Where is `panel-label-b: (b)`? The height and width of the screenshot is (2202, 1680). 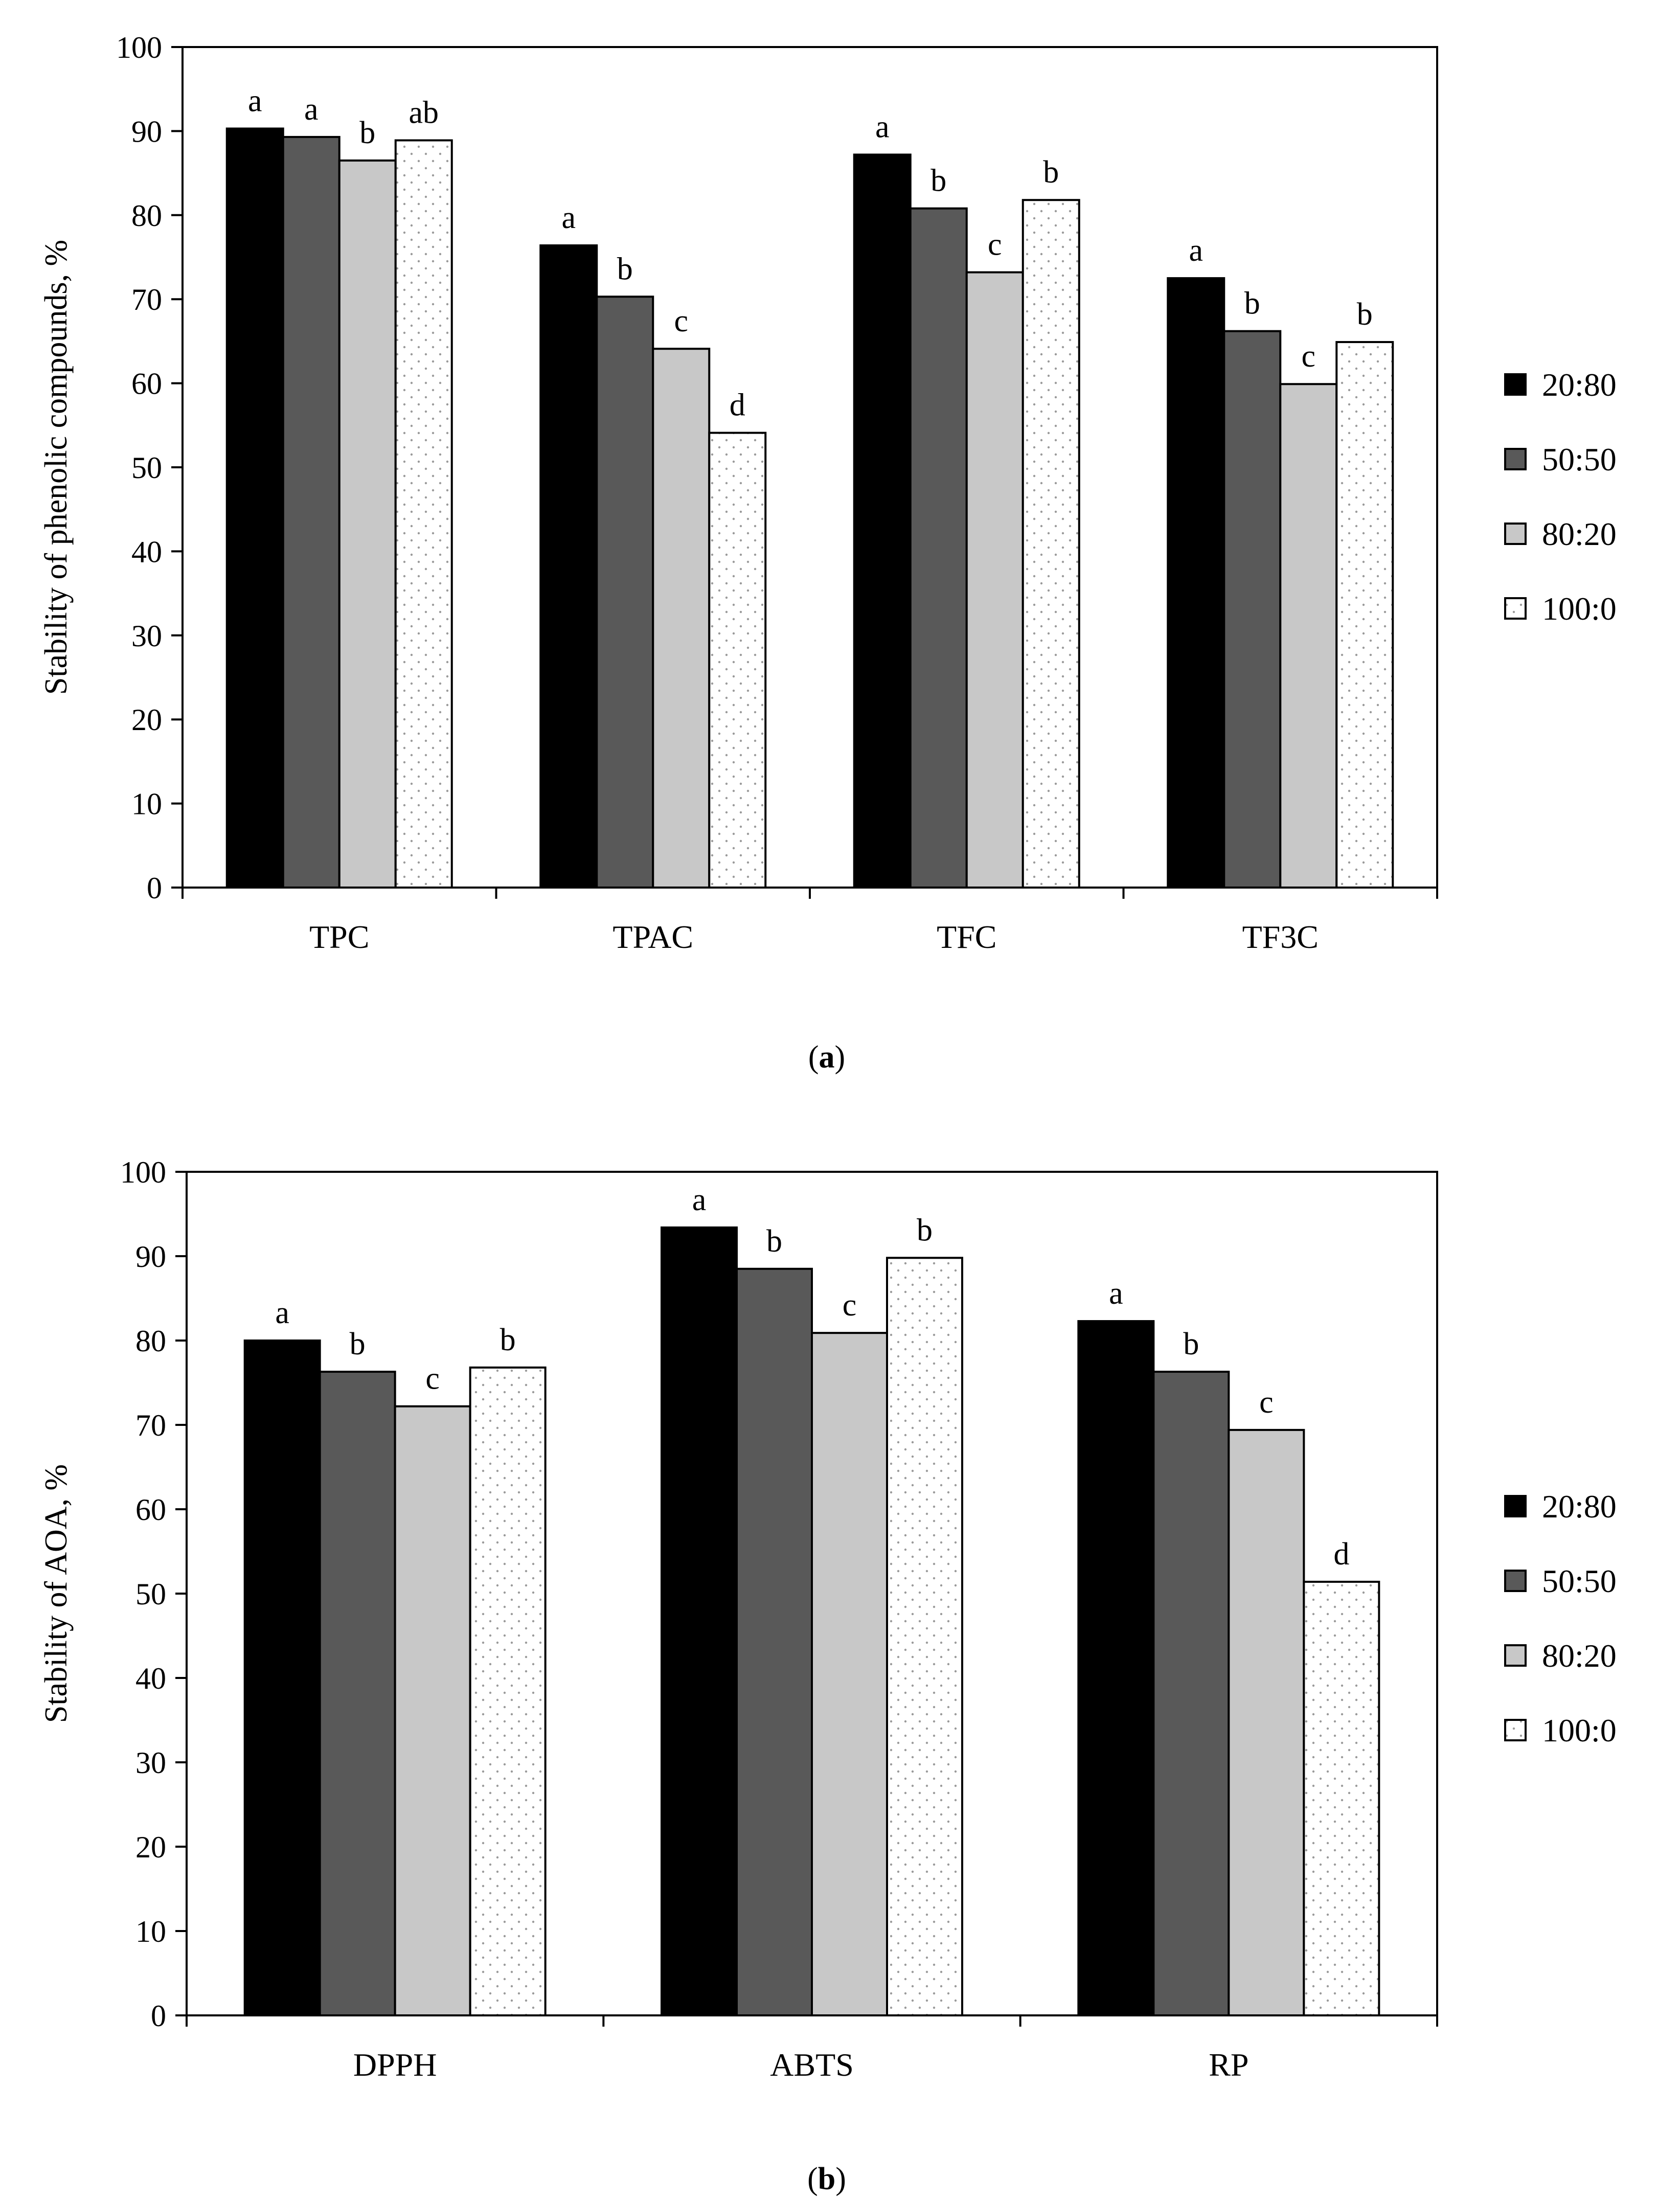 panel-label-b: (b) is located at coordinates (826, 2179).